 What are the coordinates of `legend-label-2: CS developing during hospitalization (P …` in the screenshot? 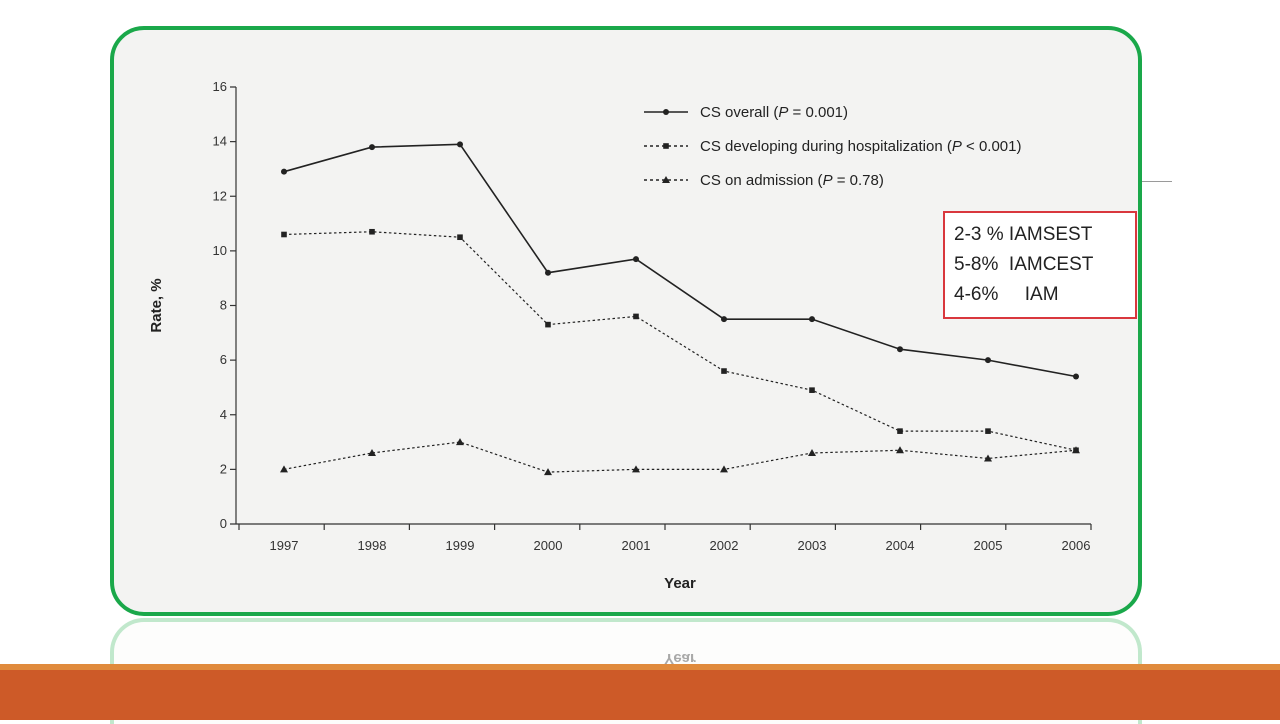 It's located at (860, 146).